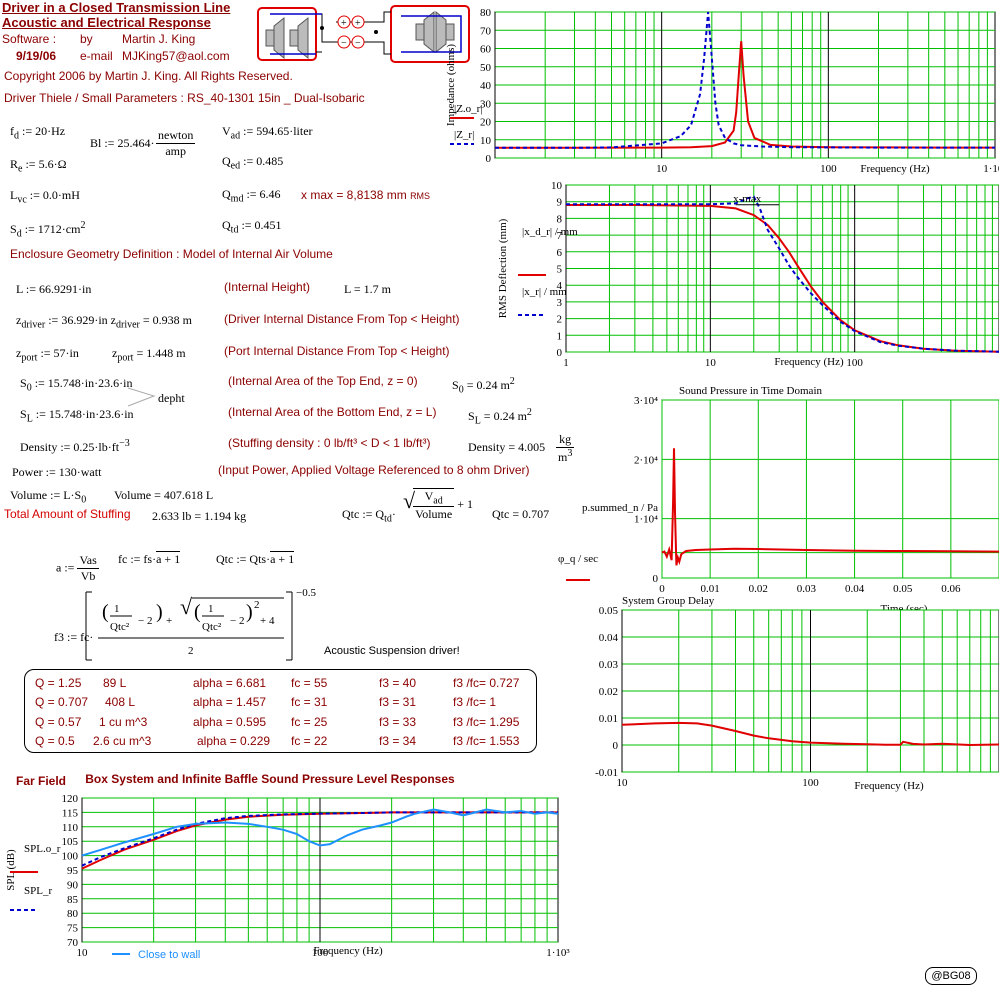 This screenshot has width=999, height=999. I want to click on y-axis-label: RMS Deflection (mm), so click(503, 268).